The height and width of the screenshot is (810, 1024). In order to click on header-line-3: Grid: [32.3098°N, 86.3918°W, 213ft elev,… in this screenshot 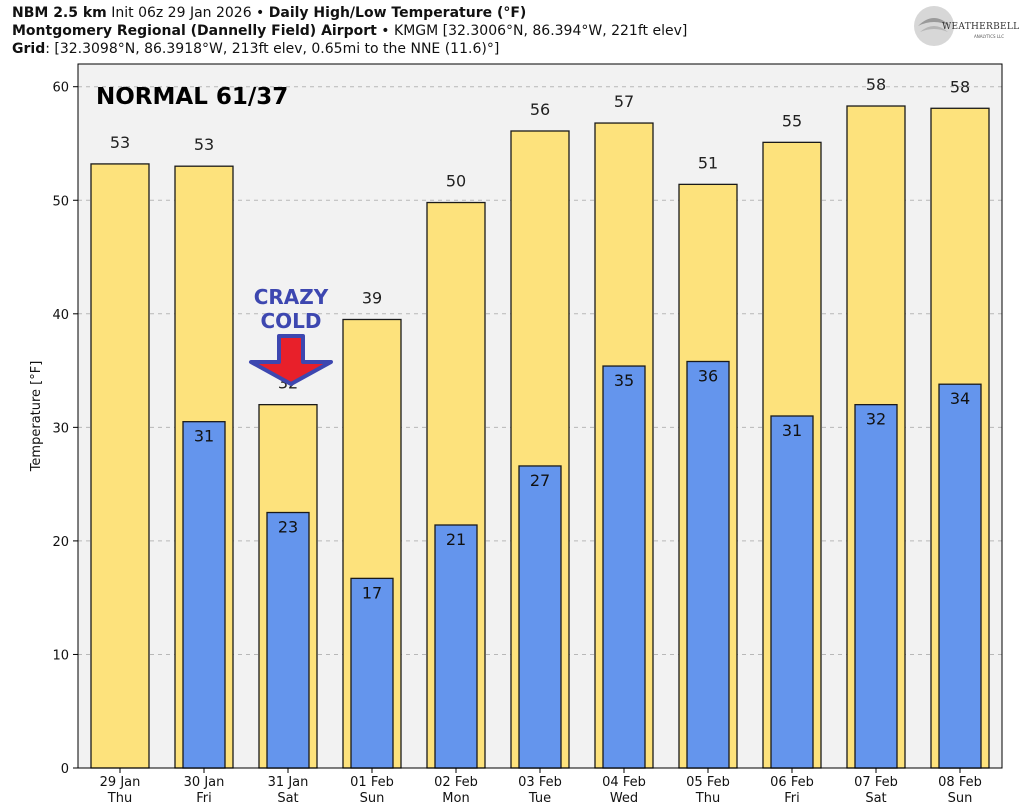, I will do `click(452, 49)`.